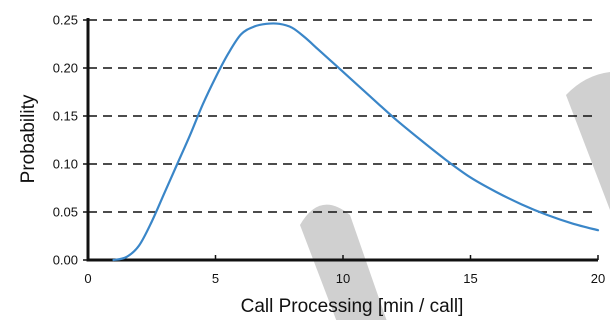 The width and height of the screenshot is (610, 320). What do you see at coordinates (343, 278) in the screenshot?
I see `x-tick-label: 10` at bounding box center [343, 278].